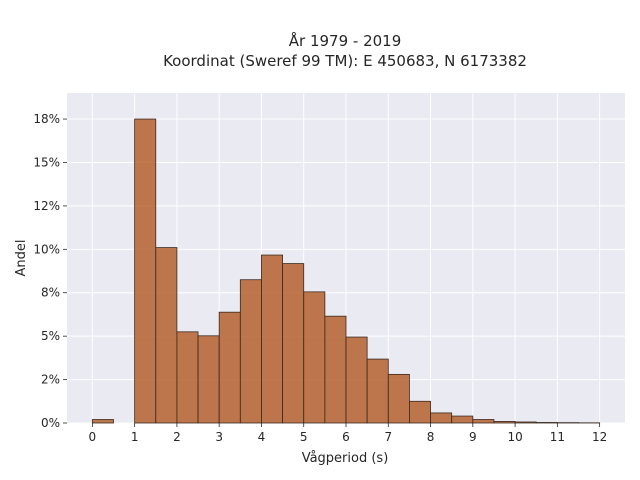 The height and width of the screenshot is (480, 640). Describe the element at coordinates (46, 162) in the screenshot. I see `y-tick-label: 15%` at that location.